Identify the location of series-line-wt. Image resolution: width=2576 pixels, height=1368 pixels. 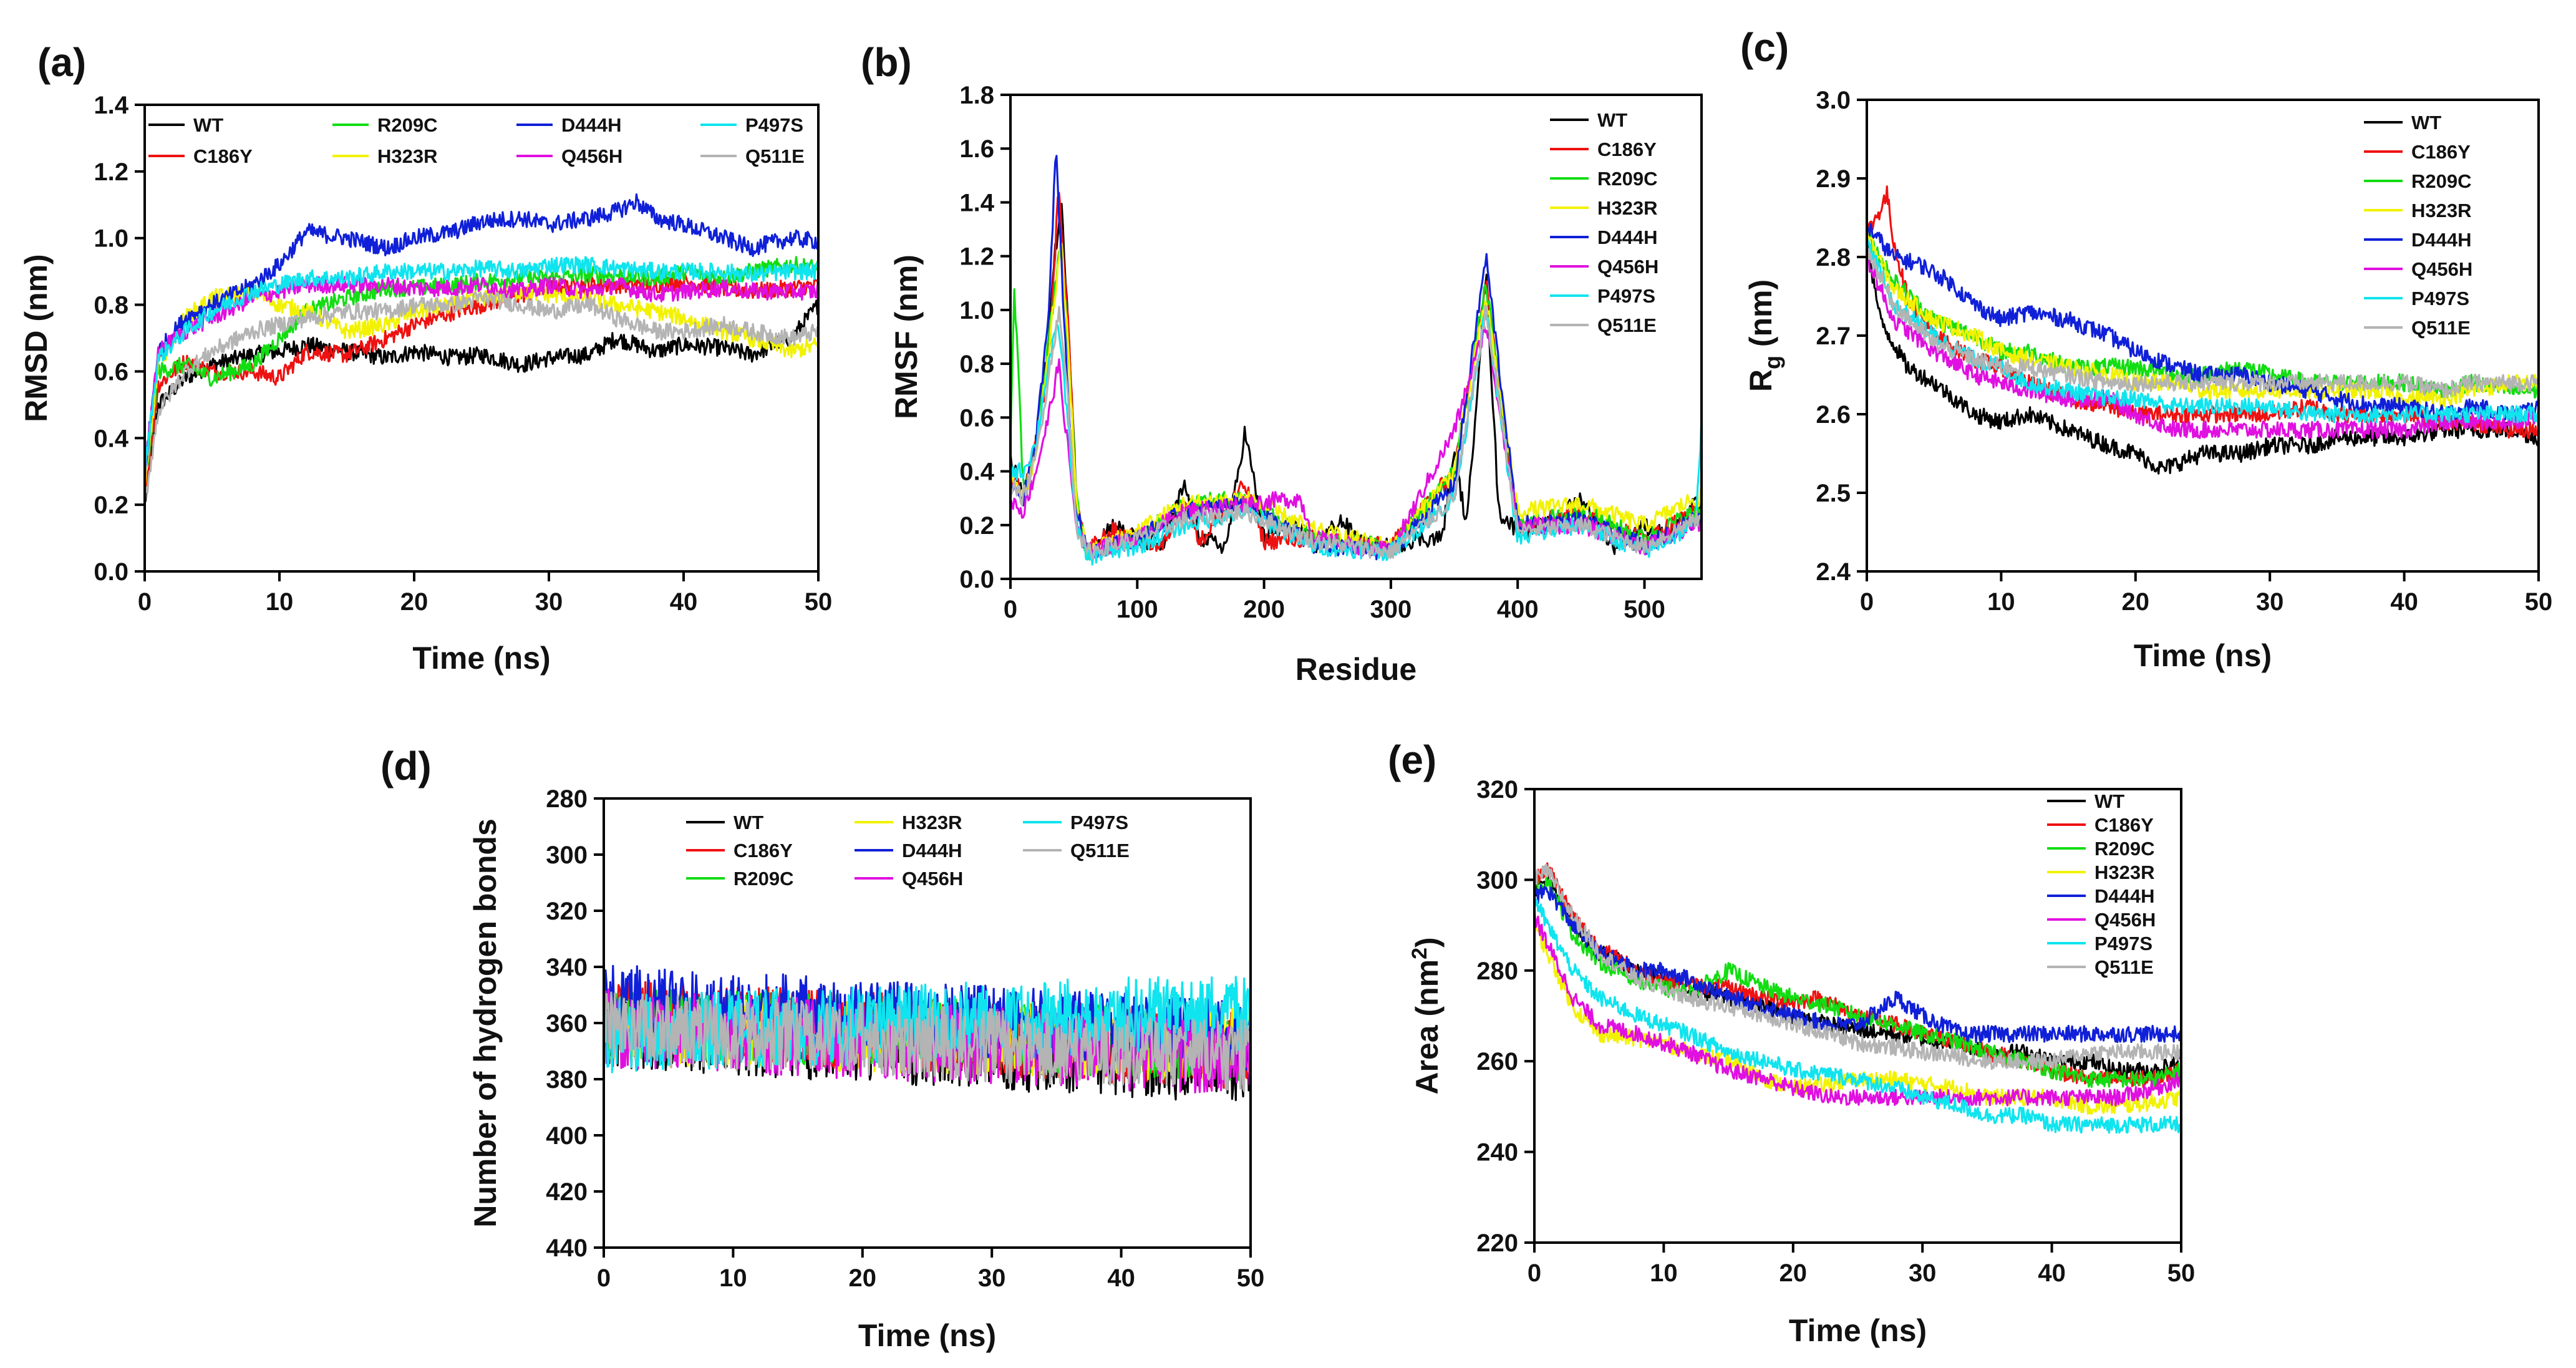
(481, 401).